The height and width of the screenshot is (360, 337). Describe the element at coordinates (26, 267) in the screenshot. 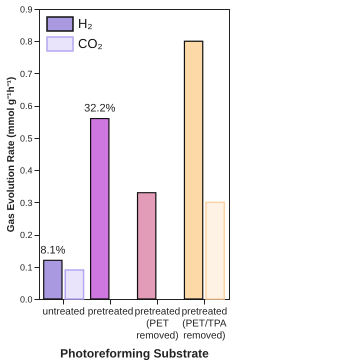

I see `y-tick-label: 0.1` at that location.